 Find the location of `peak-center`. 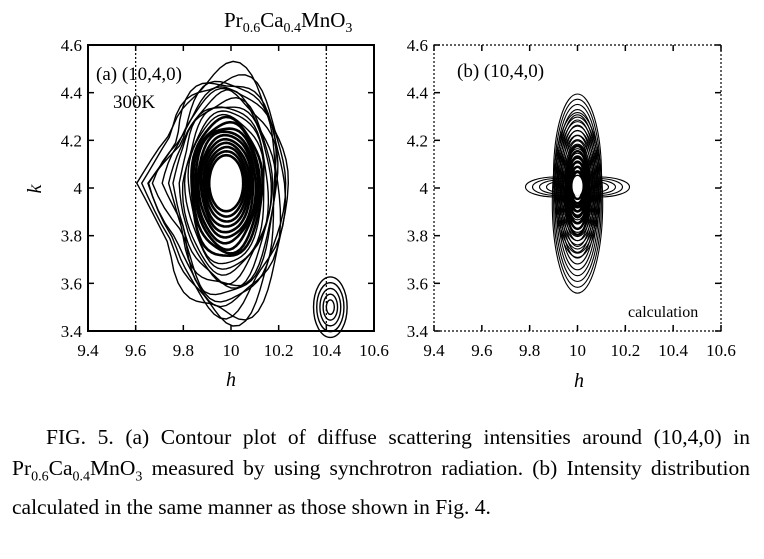

peak-center is located at coordinates (577, 186).